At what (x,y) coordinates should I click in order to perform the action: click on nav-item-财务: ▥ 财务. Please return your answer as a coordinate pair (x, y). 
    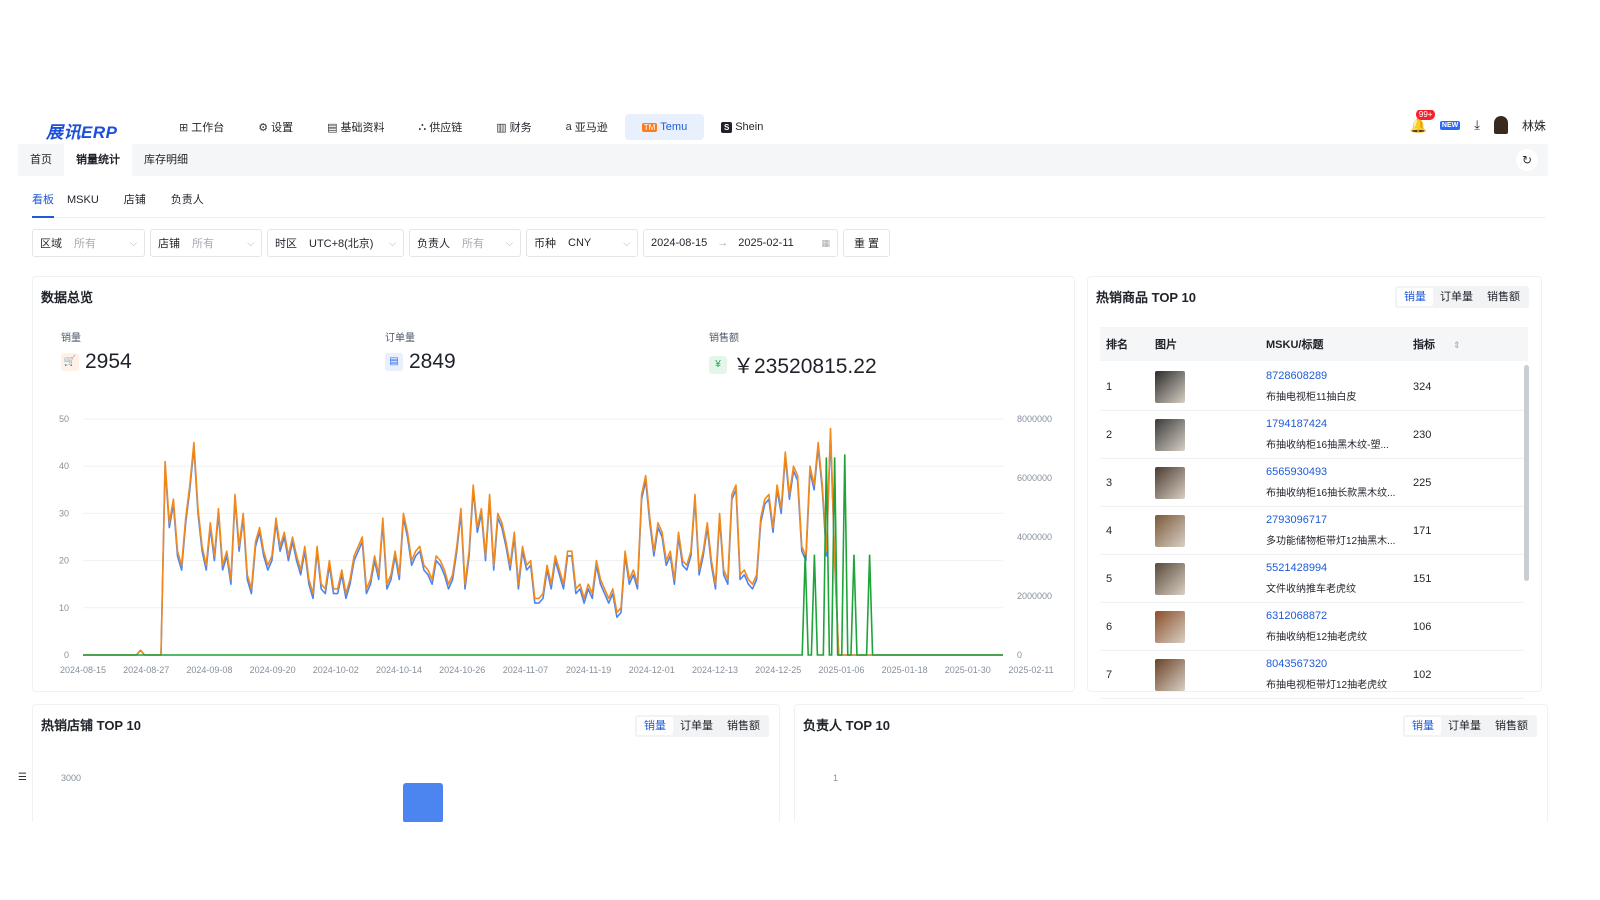
    Looking at the image, I should click on (513, 127).